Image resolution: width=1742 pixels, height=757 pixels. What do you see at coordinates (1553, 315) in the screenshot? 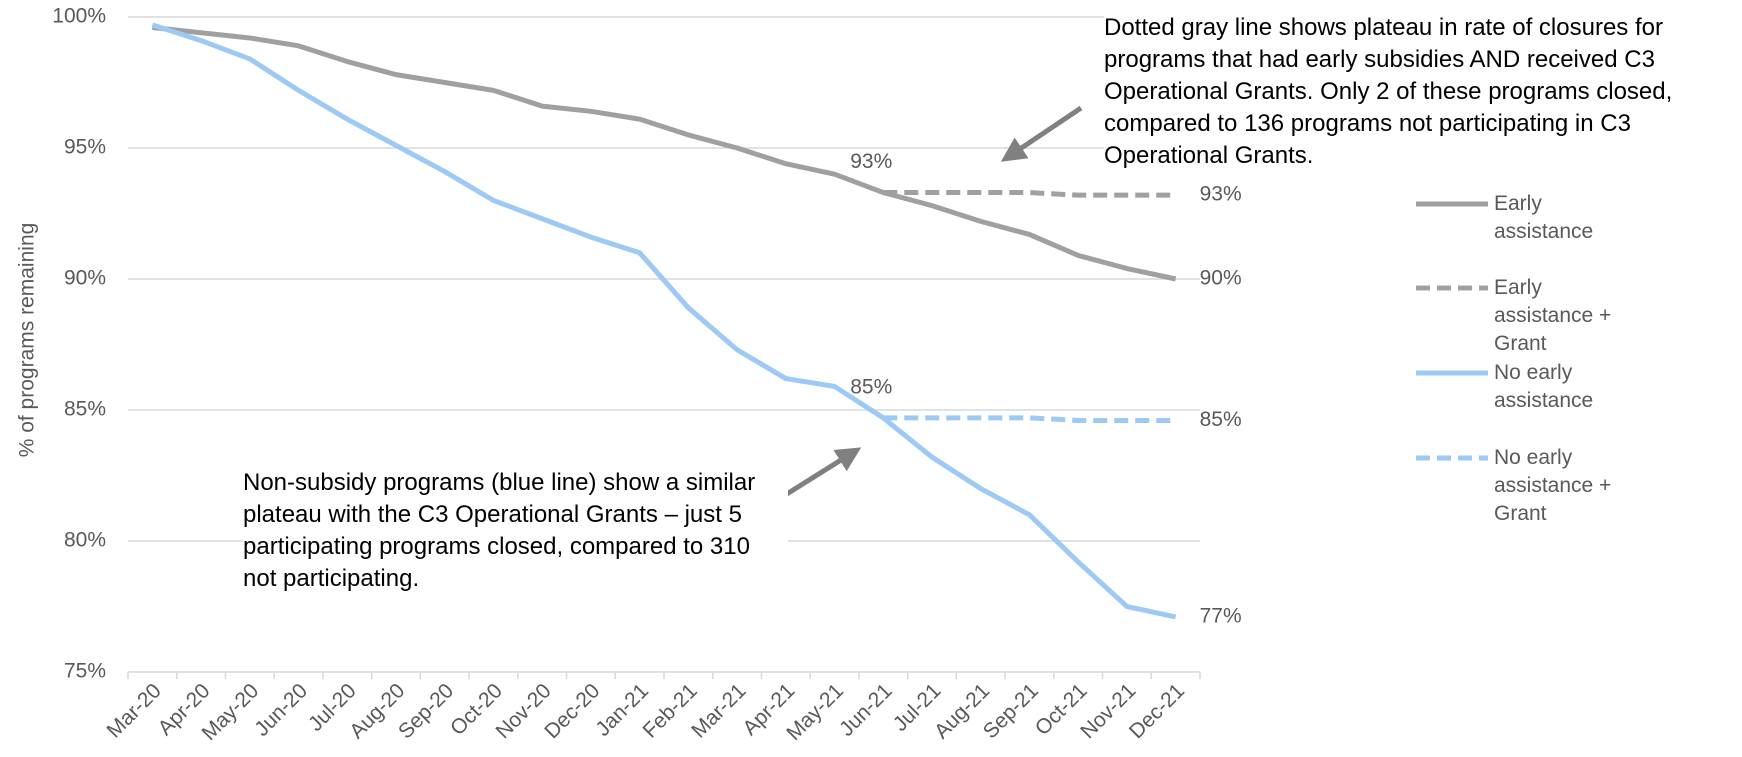
I see `legend-label: Early assistance + Grant` at bounding box center [1553, 315].